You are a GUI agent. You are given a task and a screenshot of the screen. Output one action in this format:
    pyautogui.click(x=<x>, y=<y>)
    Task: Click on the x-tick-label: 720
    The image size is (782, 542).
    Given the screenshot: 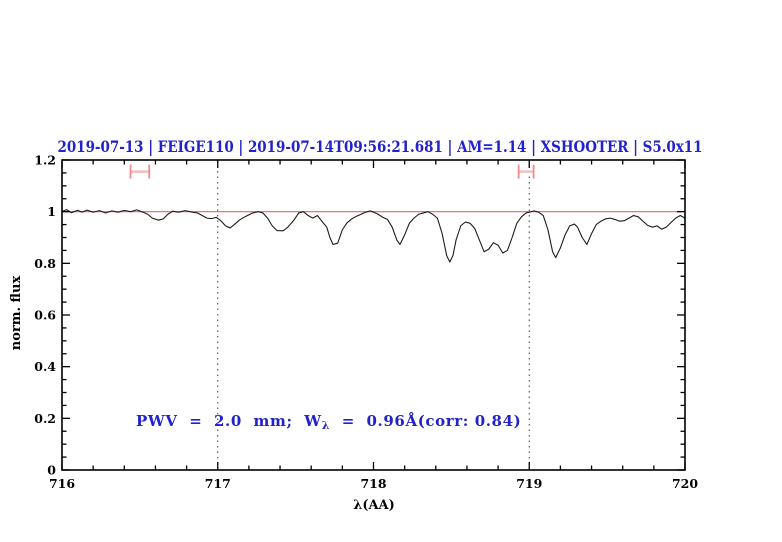 What is the action you would take?
    pyautogui.click(x=685, y=483)
    